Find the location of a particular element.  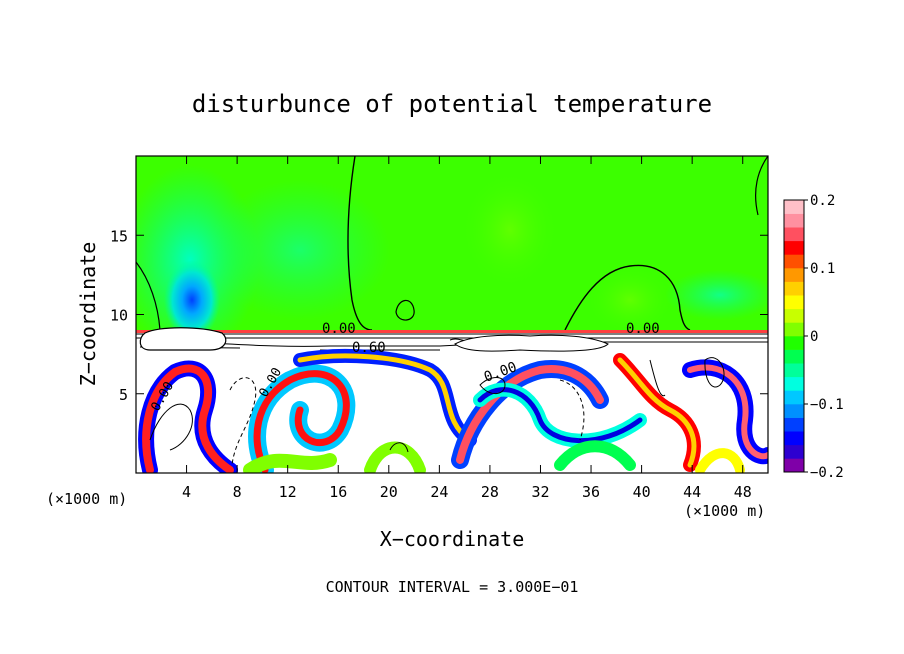

x-tick-label: 36 is located at coordinates (591, 492).